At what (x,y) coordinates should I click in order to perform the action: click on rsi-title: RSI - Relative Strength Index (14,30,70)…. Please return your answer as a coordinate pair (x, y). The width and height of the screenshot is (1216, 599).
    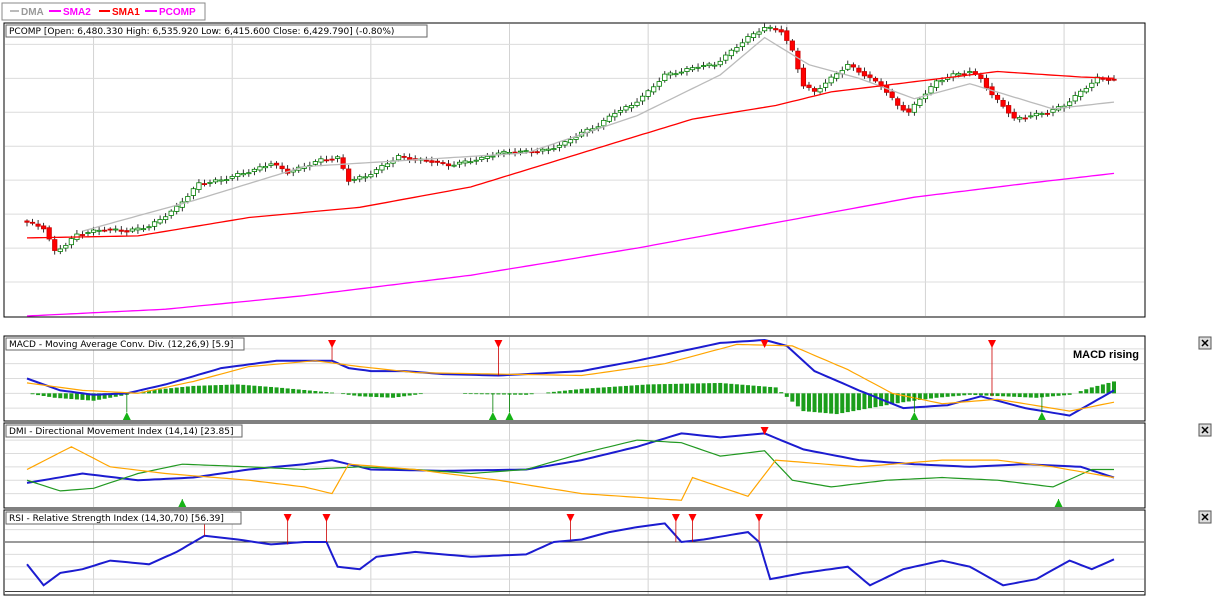
    Looking at the image, I should click on (116, 519).